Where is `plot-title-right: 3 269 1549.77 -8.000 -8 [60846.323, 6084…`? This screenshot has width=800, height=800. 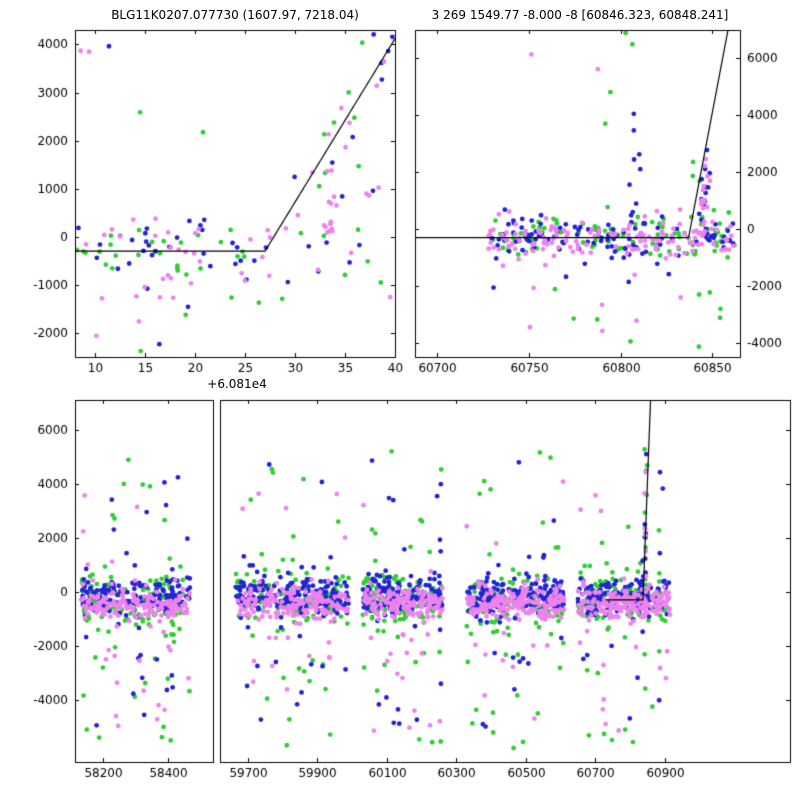
plot-title-right: 3 269 1549.77 -8.000 -8 [60846.323, 6084… is located at coordinates (580, 15).